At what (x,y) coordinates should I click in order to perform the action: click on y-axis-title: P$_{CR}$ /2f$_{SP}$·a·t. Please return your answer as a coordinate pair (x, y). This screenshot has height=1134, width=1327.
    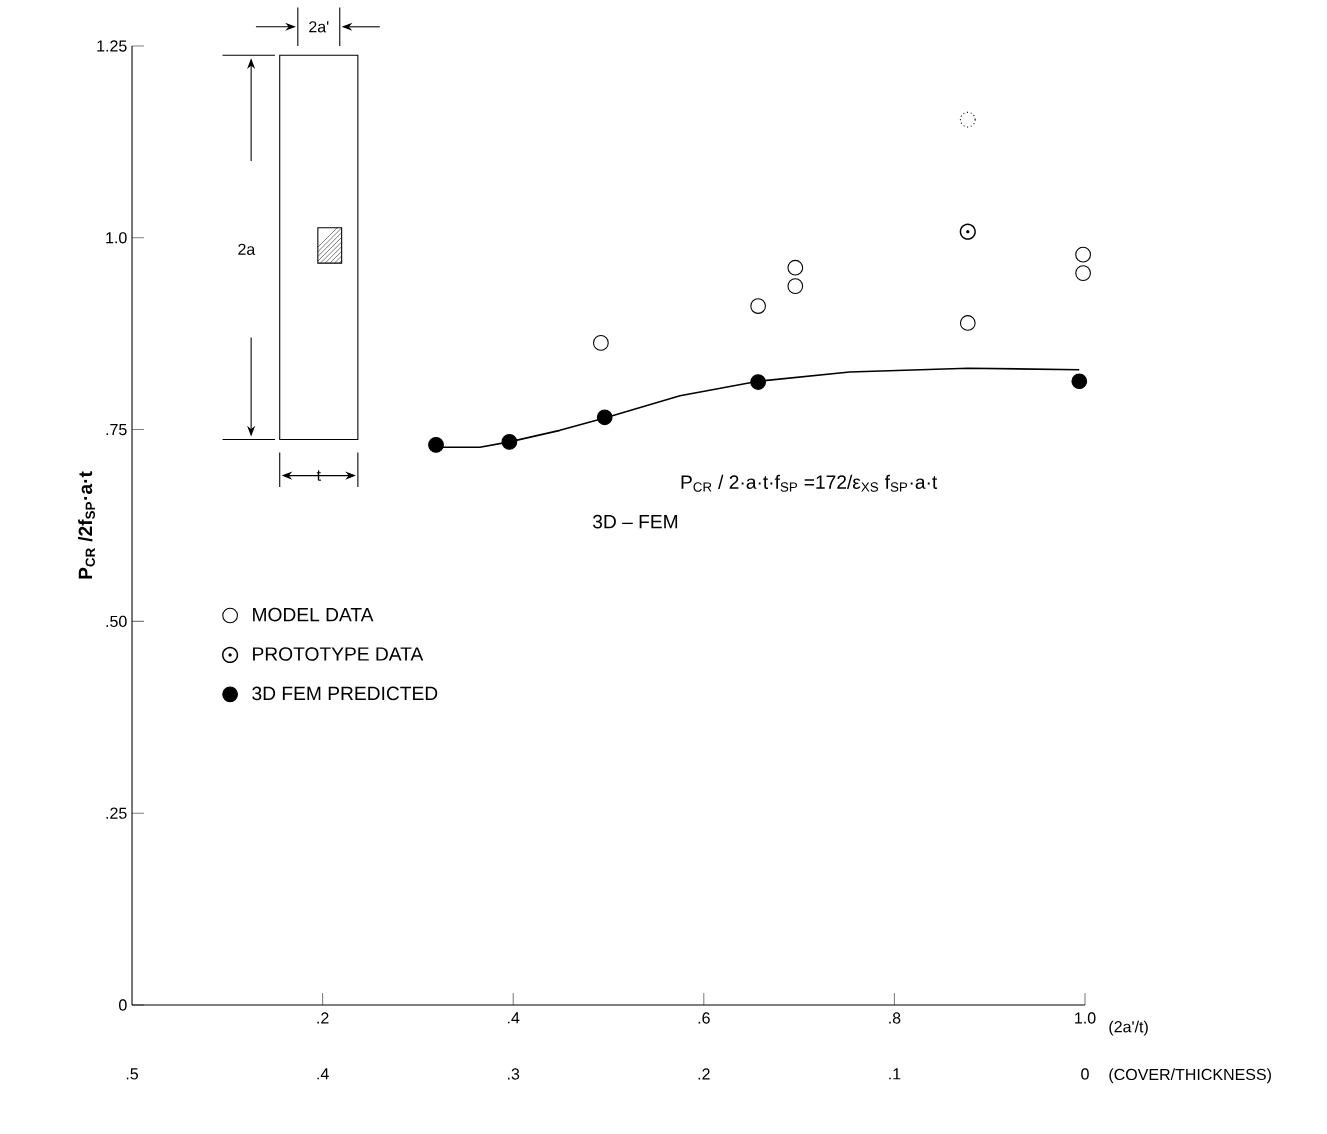
    Looking at the image, I should click on (86, 525).